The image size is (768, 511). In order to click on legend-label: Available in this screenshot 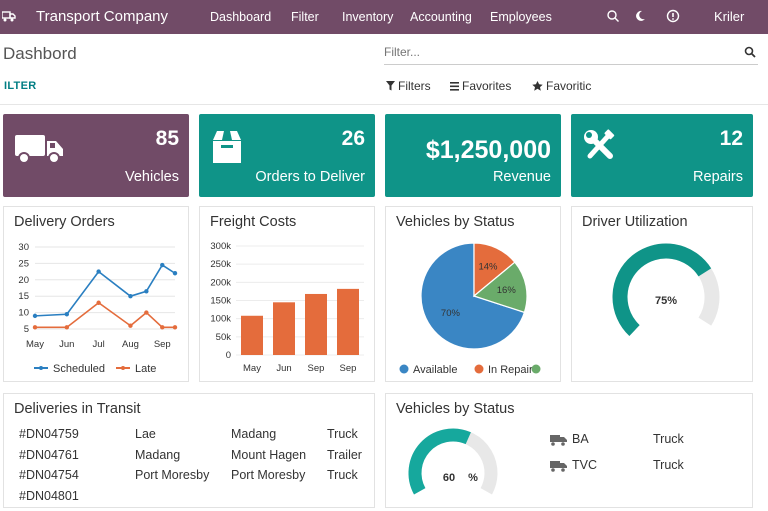, I will do `click(435, 370)`.